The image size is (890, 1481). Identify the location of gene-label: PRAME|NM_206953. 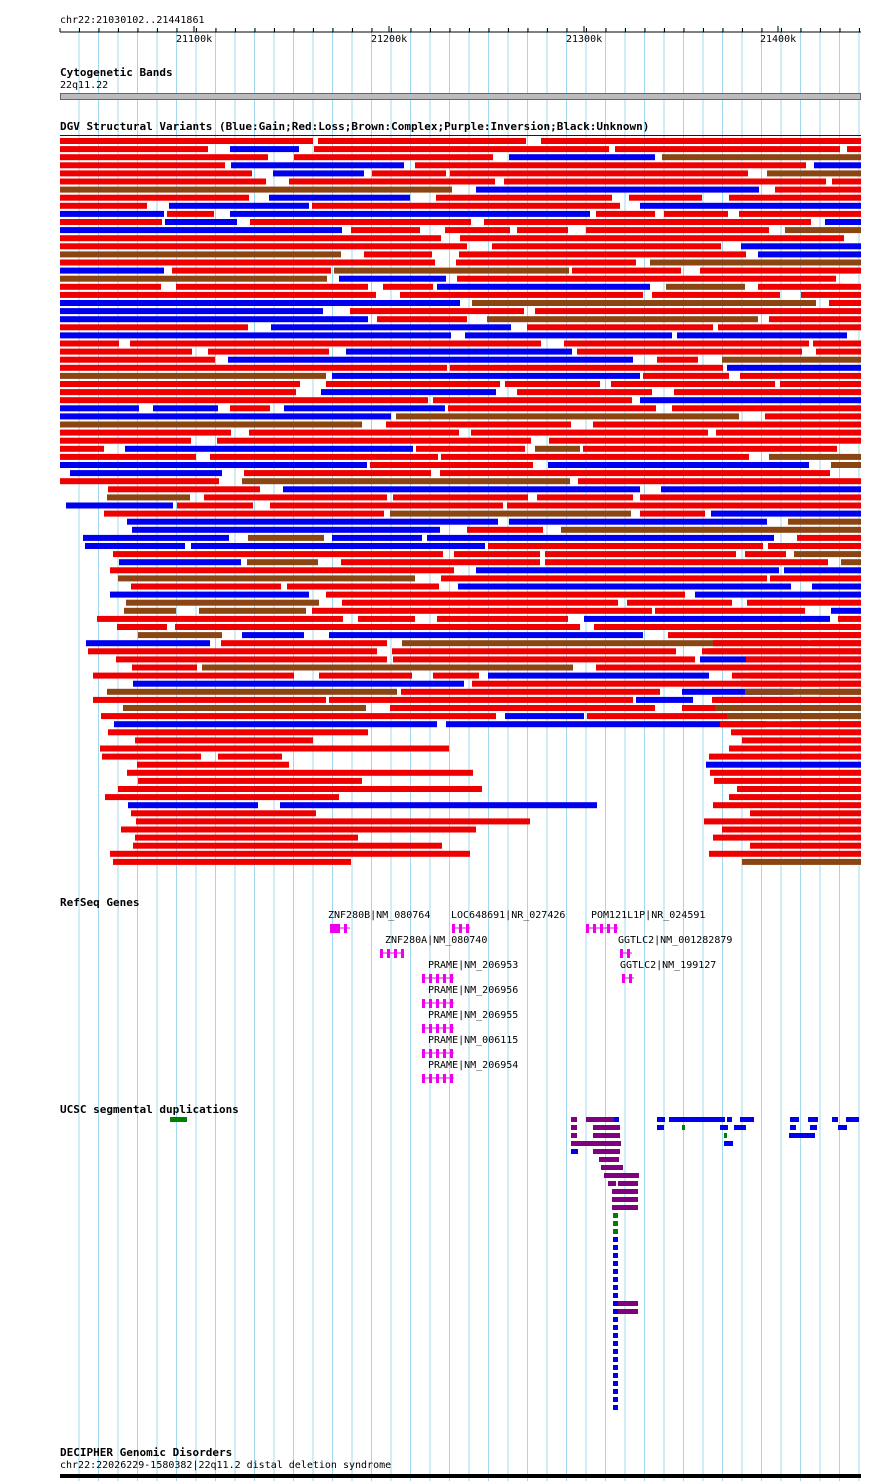
(473, 965).